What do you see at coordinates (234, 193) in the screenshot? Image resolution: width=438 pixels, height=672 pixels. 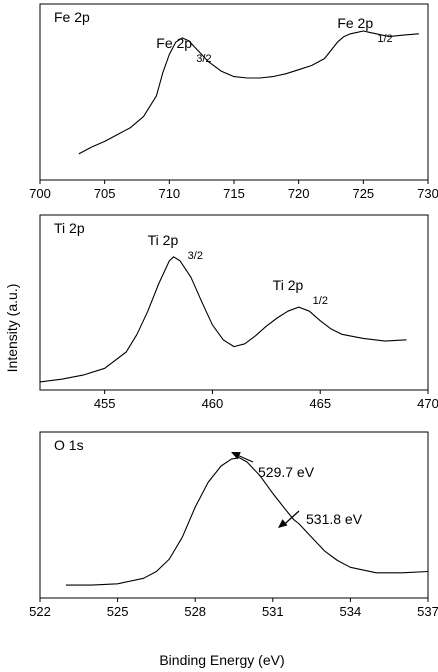 I see `x-tick-label: 715` at bounding box center [234, 193].